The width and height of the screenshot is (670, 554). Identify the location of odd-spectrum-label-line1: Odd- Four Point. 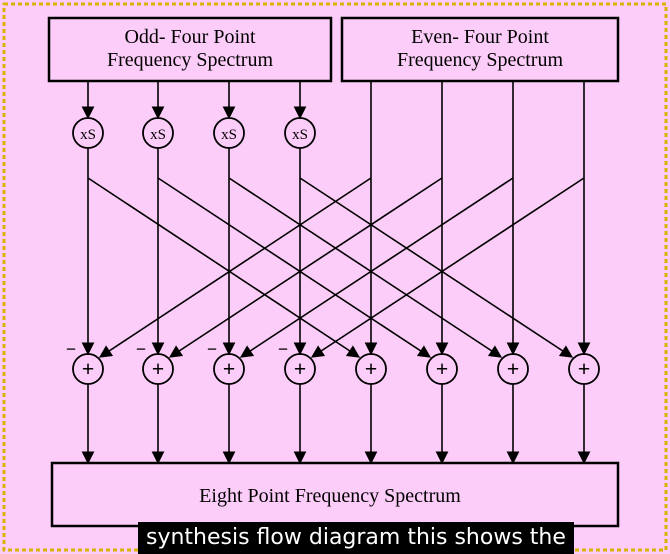
(190, 37).